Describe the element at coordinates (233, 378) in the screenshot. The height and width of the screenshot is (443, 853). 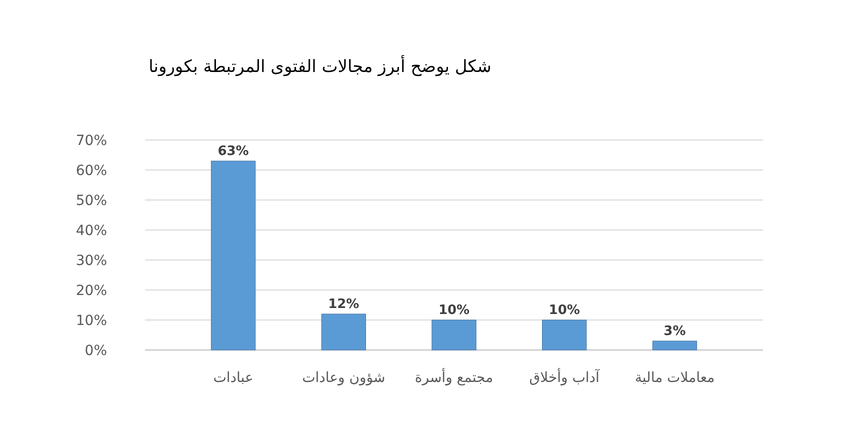
I see `x-tick-label: عبادات` at that location.